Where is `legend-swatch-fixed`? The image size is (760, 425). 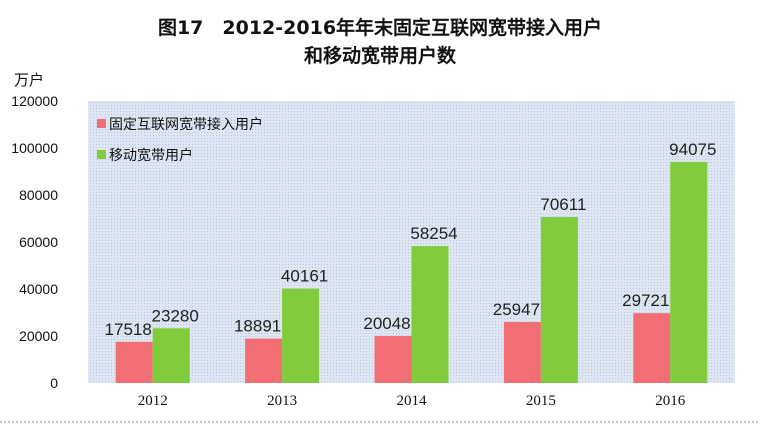 legend-swatch-fixed is located at coordinates (101, 123).